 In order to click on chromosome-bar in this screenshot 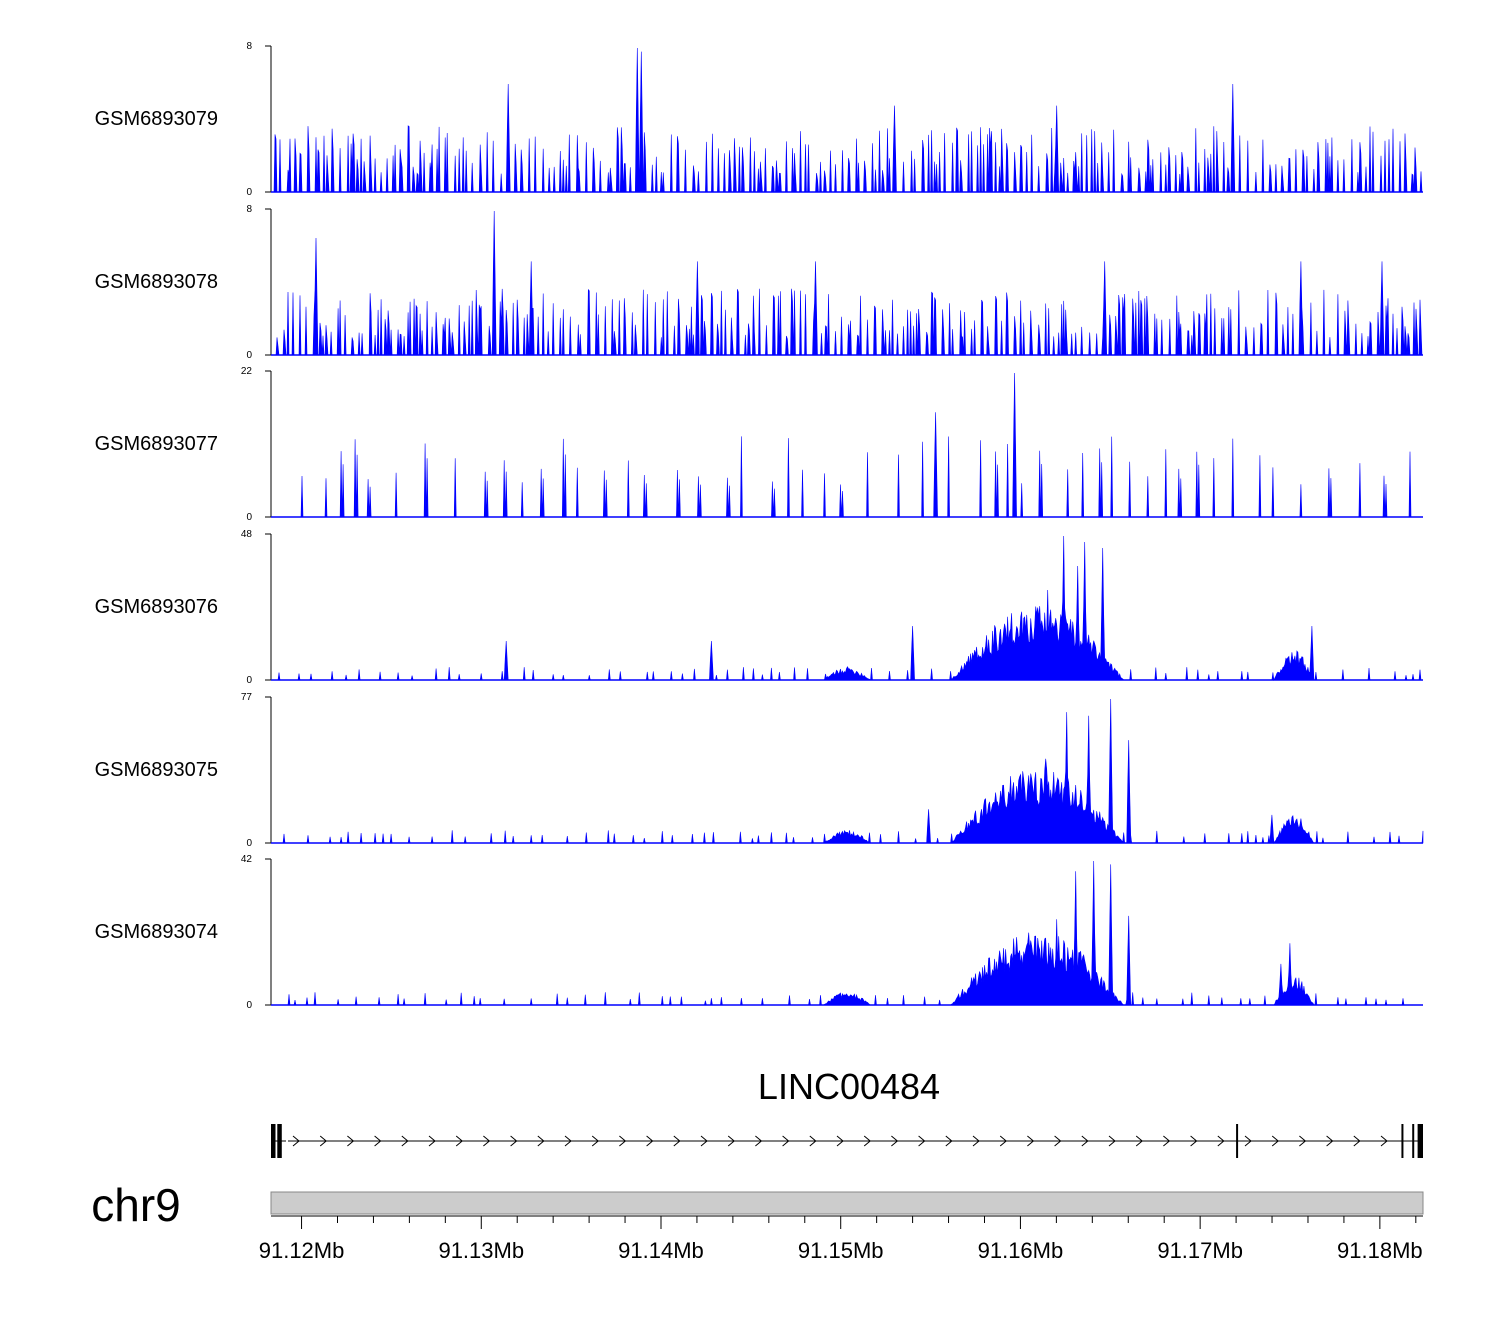, I will do `click(847, 1203)`.